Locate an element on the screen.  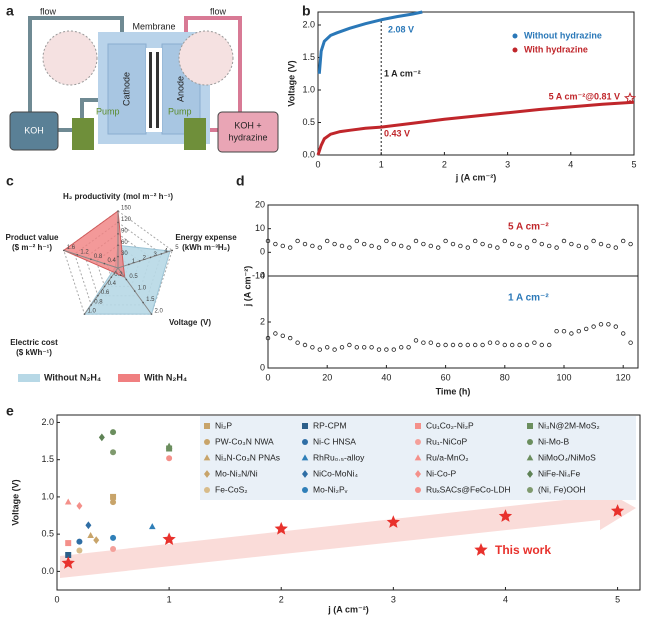
legend-label: NiFe-Ni₄Fe is located at coordinates (559, 473).